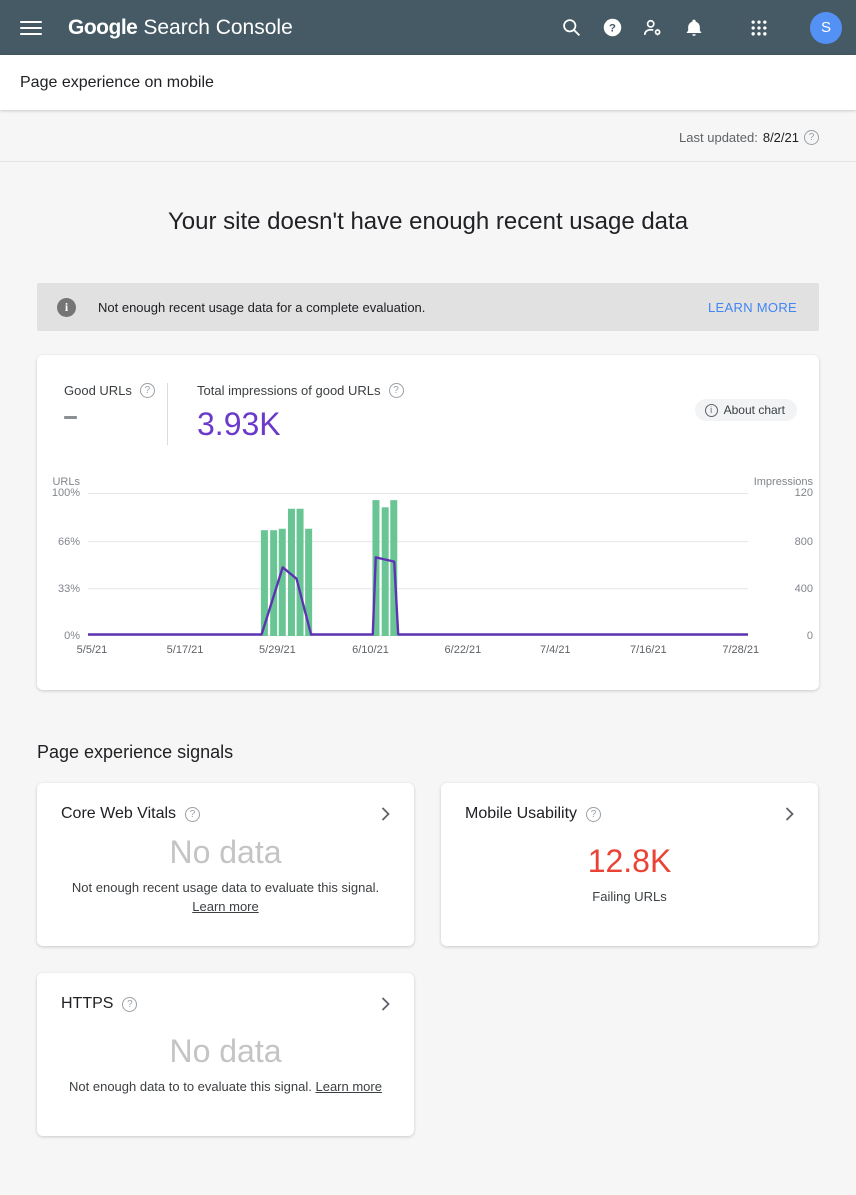 The image size is (856, 1195). I want to click on good-urls-help-icon: ?, so click(147, 390).